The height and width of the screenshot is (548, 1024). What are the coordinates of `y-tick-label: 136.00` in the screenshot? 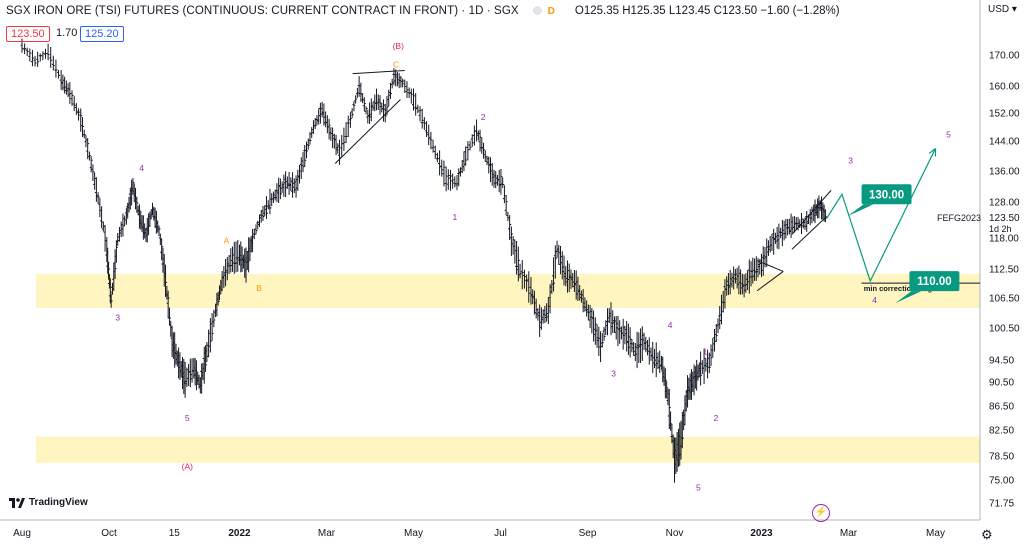 It's located at (1004, 172).